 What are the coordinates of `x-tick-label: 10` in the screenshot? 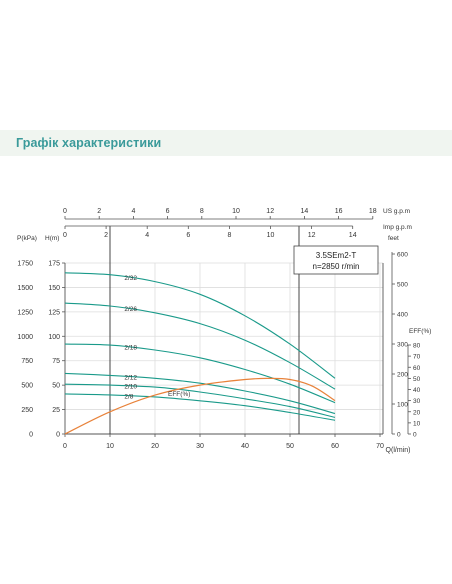 It's located at (110, 446).